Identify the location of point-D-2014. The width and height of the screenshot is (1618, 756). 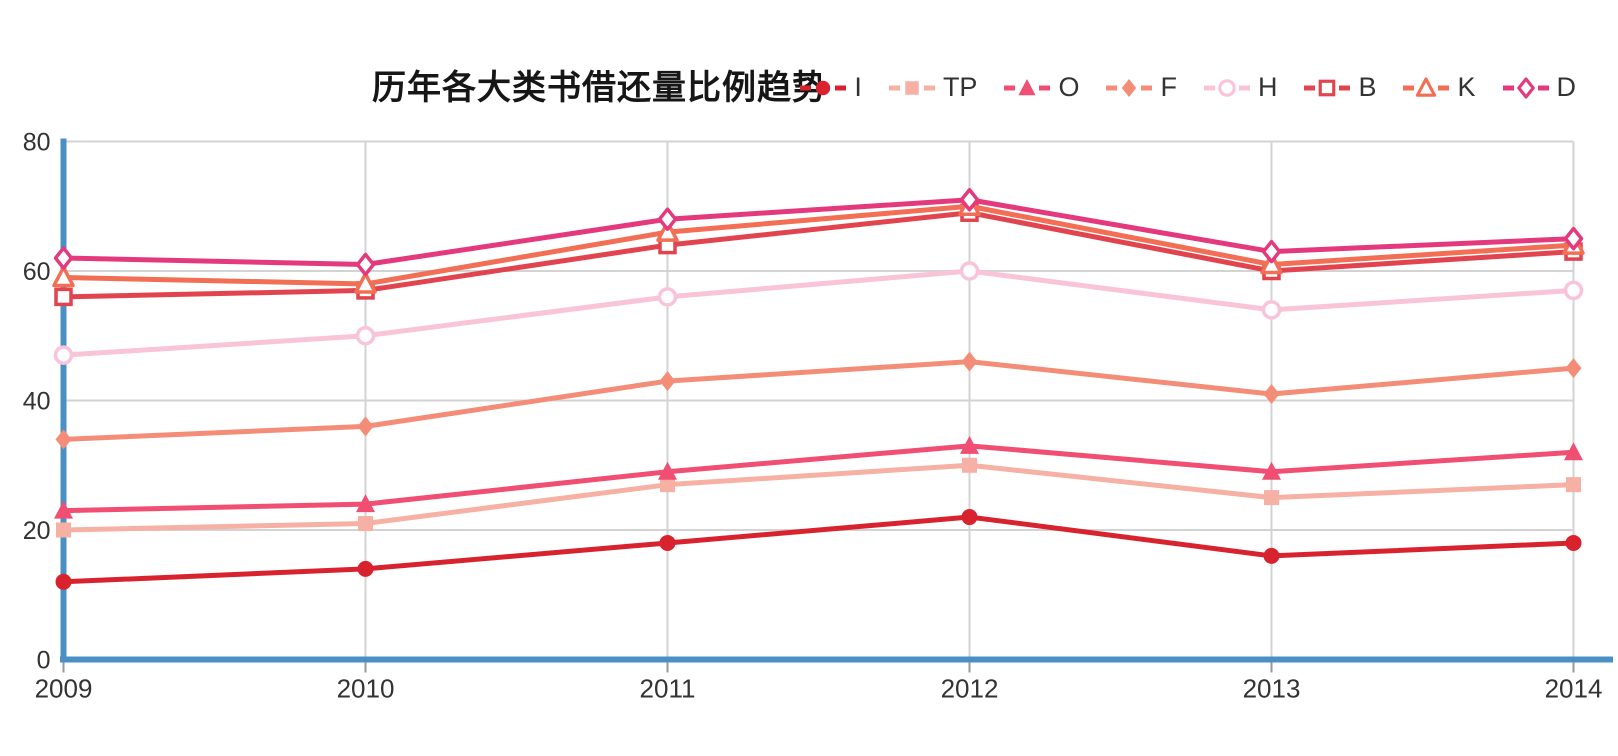
(1573, 238).